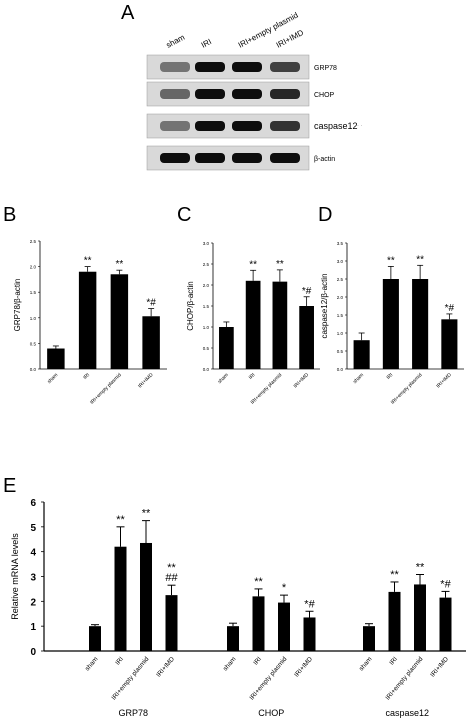 This screenshot has height=721, width=472. I want to click on y-tick-label: 5, so click(33, 528).